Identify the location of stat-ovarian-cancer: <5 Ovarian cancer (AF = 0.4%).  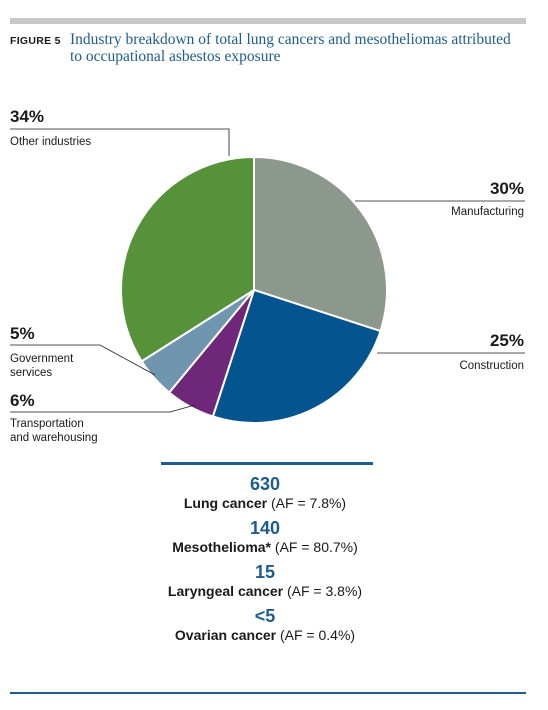
(265, 625).